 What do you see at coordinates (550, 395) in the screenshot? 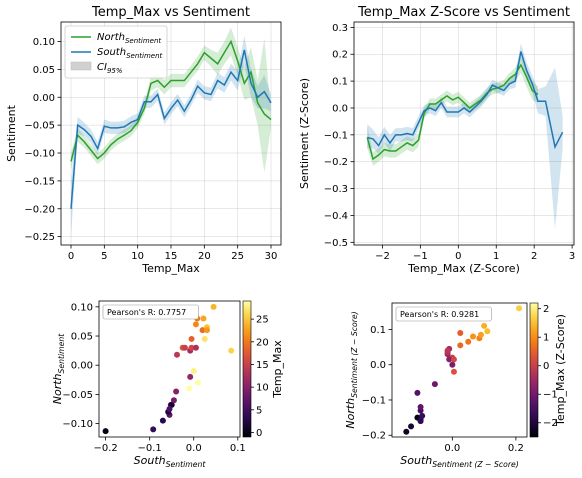
I see `colorbar-tick-label: −1` at bounding box center [550, 395].